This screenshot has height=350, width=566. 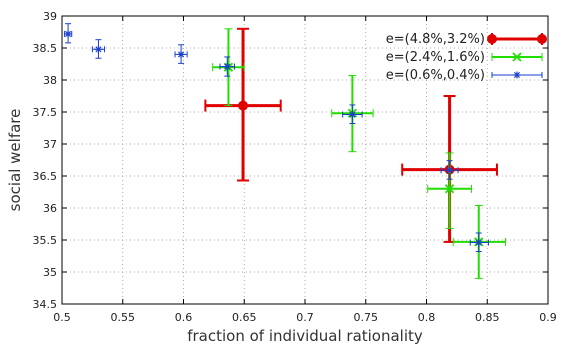 I want to click on legend-label: e=(0.6%,0.4%), so click(x=435, y=75).